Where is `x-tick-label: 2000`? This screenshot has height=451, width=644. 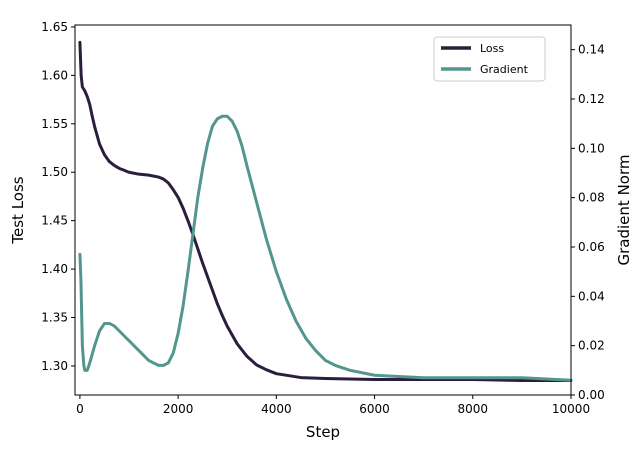
x-tick-label: 2000 is located at coordinates (178, 409).